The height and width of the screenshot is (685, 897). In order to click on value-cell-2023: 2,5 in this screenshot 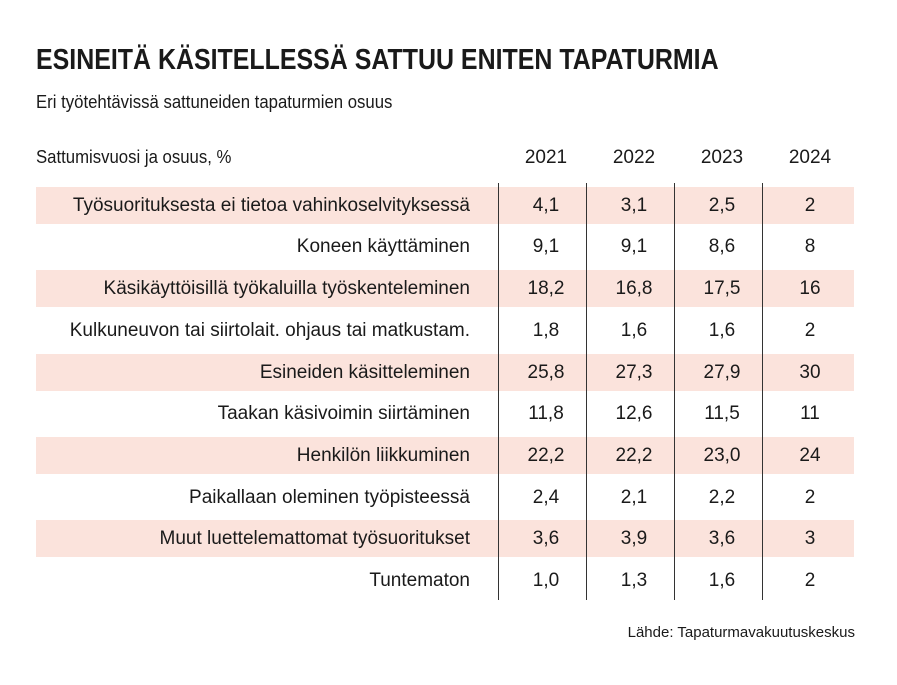, I will do `click(722, 205)`.